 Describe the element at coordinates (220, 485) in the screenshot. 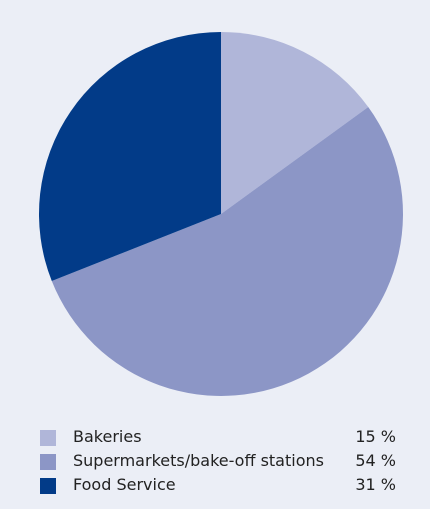

I see `legend-item-food-service: Food Service 31 %` at that location.